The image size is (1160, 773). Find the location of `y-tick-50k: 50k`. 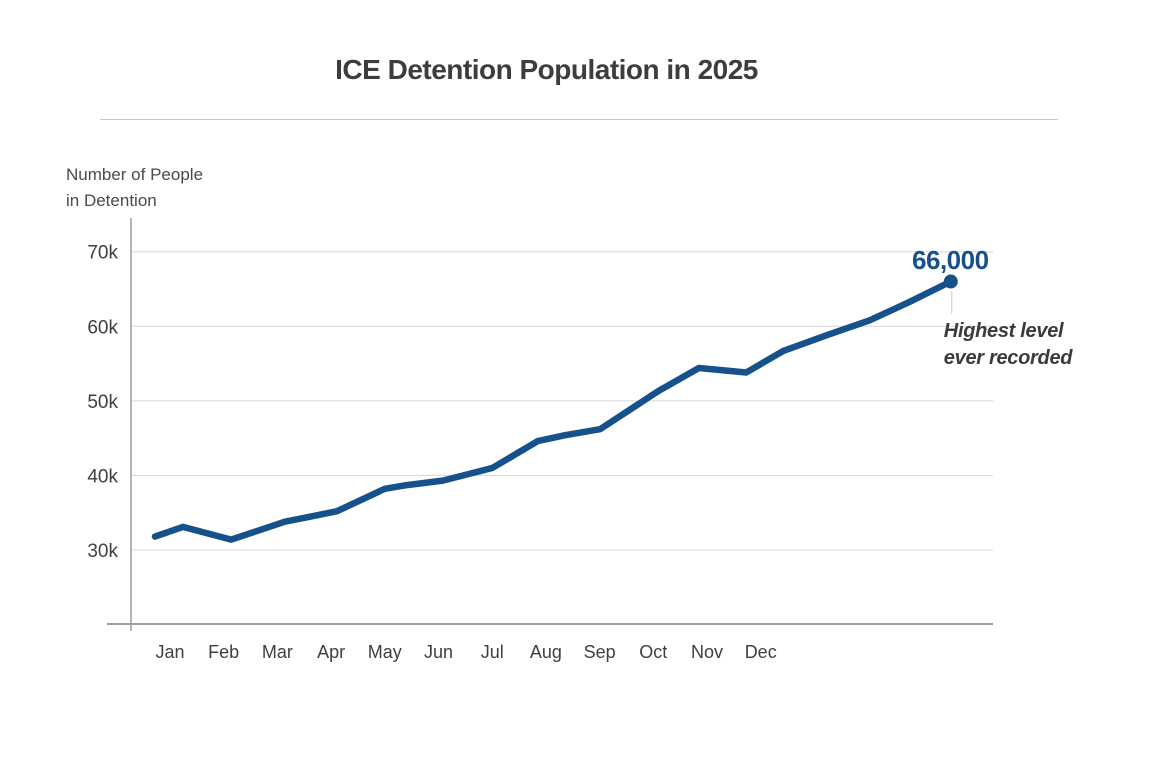

y-tick-50k: 50k is located at coordinates (102, 402).